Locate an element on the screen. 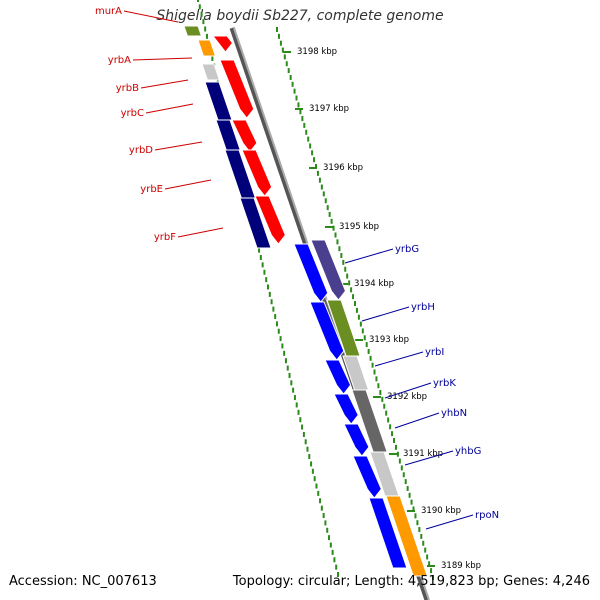 This screenshot has height=600, width=600. ruler-tick-label: 3197 kbp is located at coordinates (329, 109).